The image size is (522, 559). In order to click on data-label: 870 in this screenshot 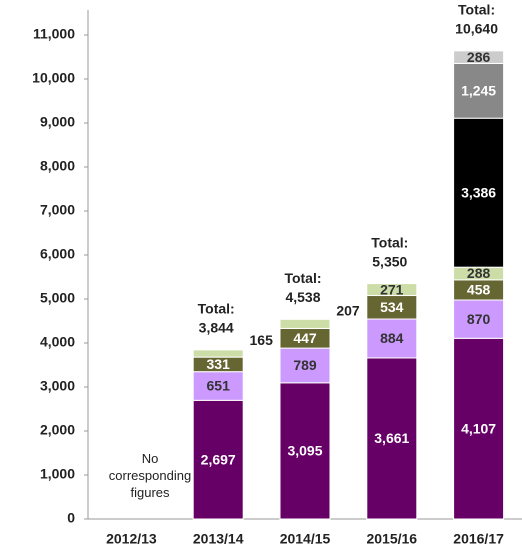, I will do `click(479, 319)`.